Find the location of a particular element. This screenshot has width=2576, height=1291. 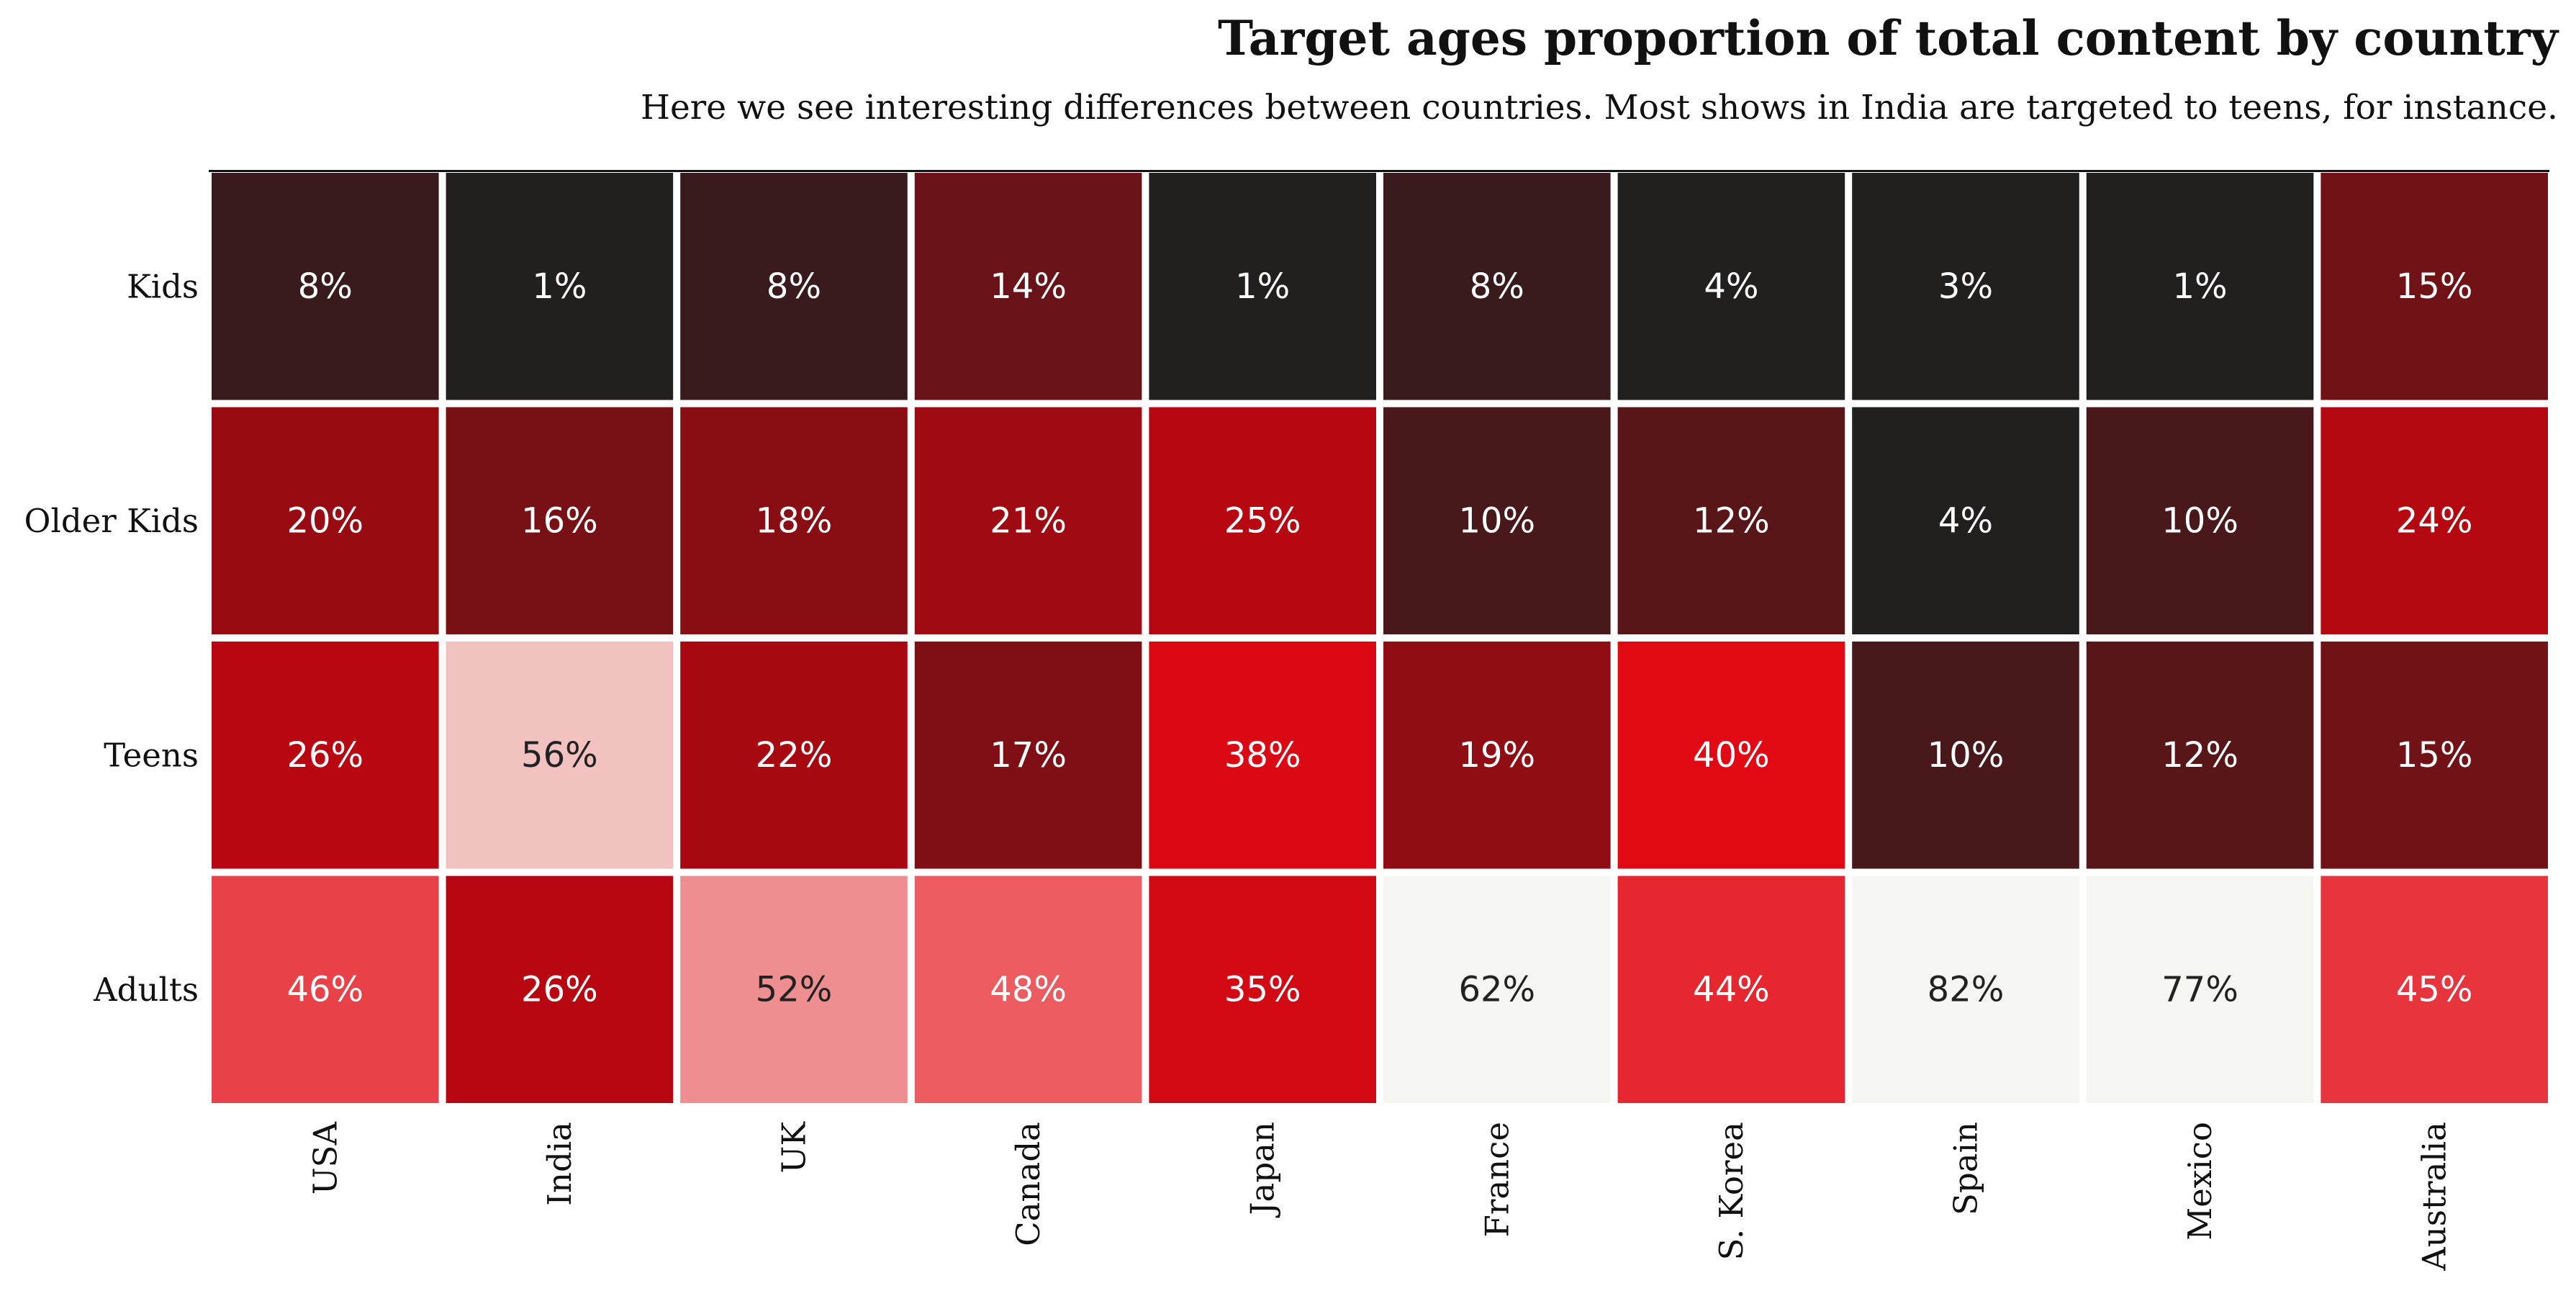

cell-value-label: 35% is located at coordinates (1262, 989).